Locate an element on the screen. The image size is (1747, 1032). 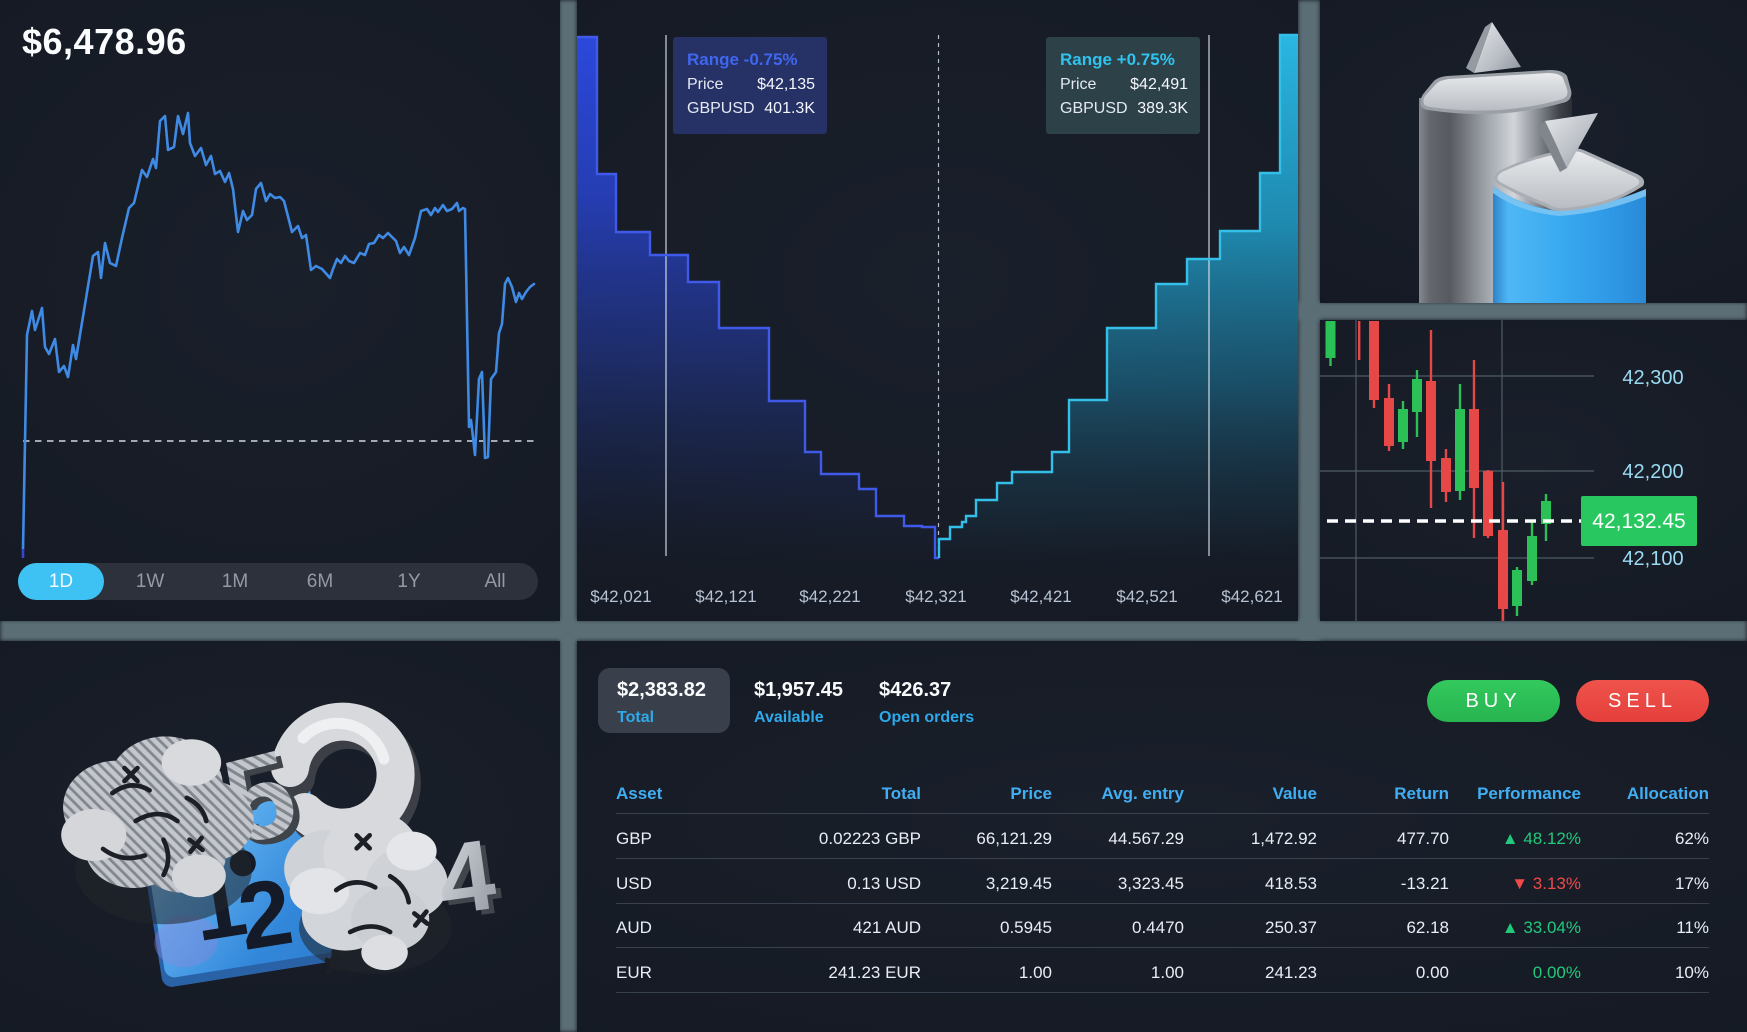
svg-text: 42,200 is located at coordinates (1652, 472).